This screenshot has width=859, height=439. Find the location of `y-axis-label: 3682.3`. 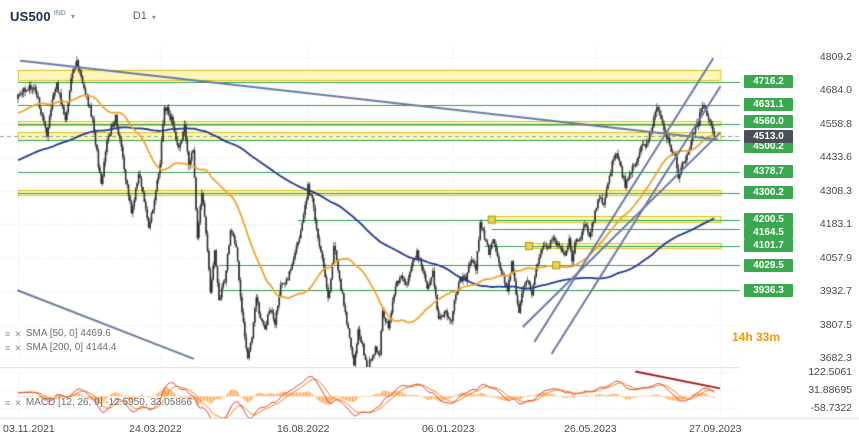

y-axis-label: 3682.3 is located at coordinates (835, 358).